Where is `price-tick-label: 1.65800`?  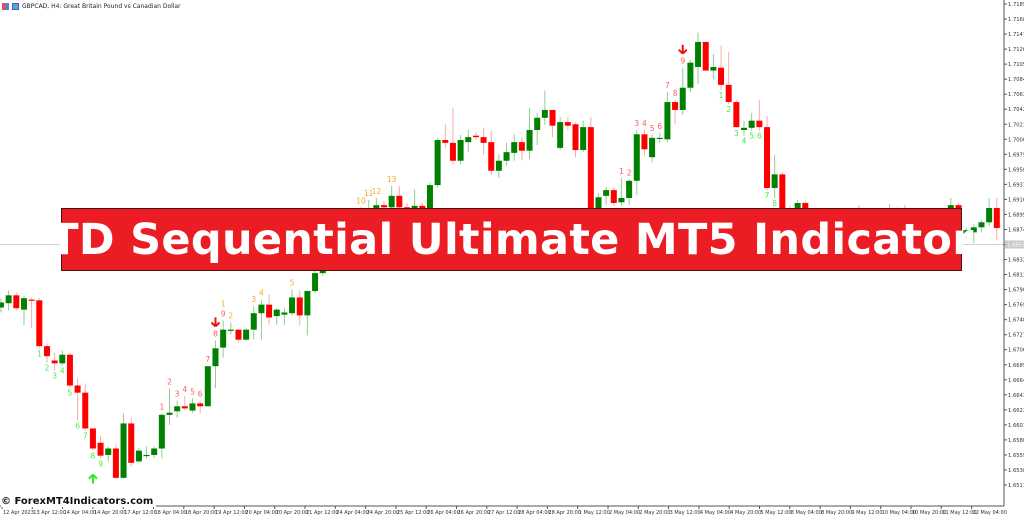 price-tick-label: 1.65800 is located at coordinates (1016, 441).